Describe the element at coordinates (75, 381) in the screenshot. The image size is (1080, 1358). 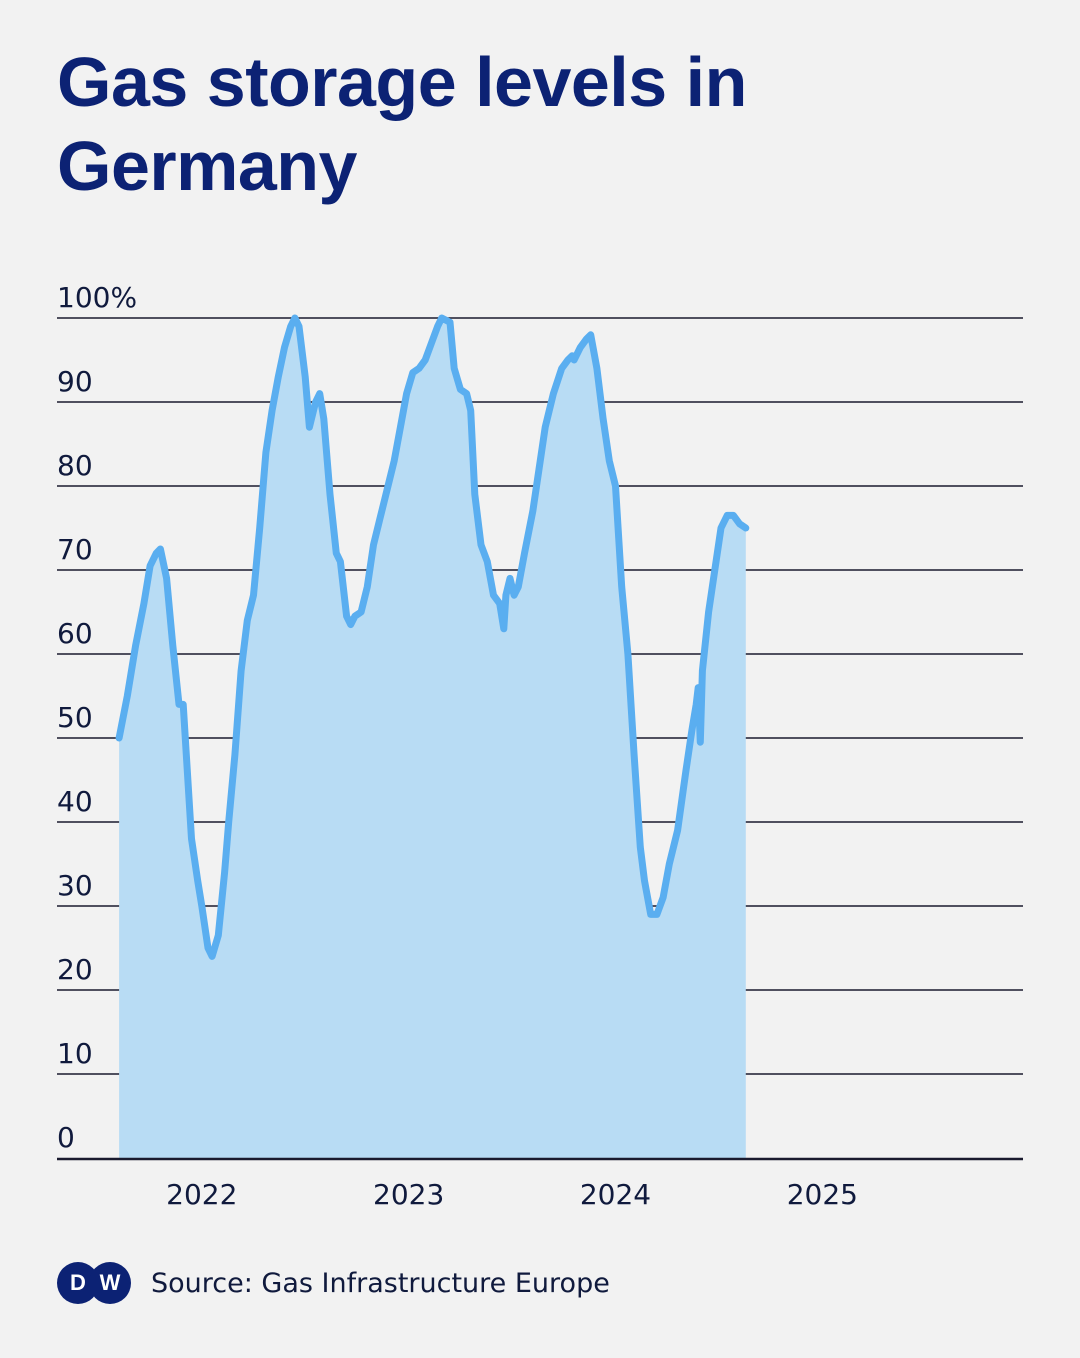
I see `y-tick-label: 90` at that location.